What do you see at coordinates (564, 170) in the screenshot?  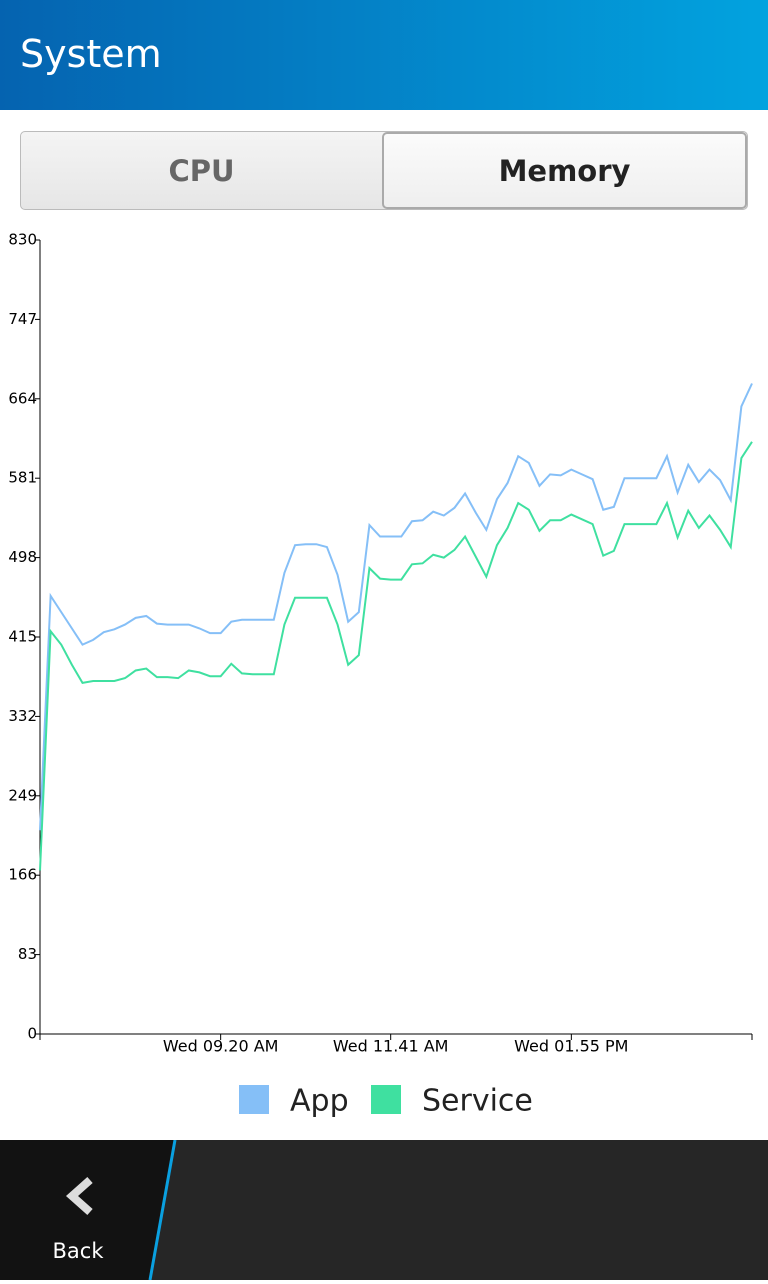 I see `tab: Memory` at bounding box center [564, 170].